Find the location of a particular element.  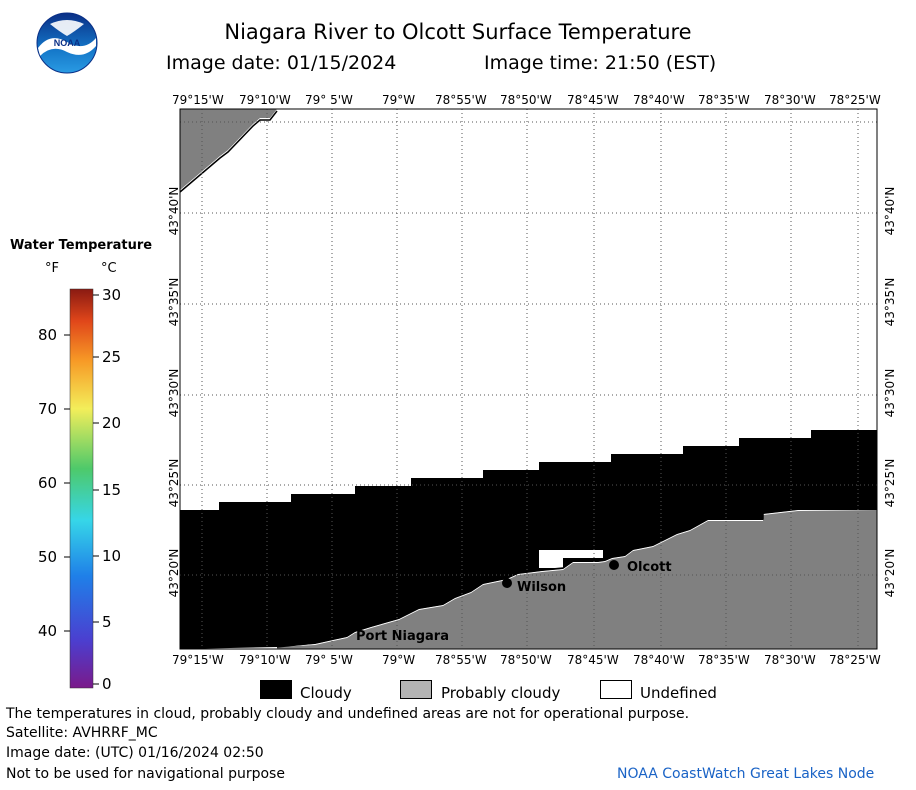

lon-tick-bottom: 78°40'W is located at coordinates (659, 660).